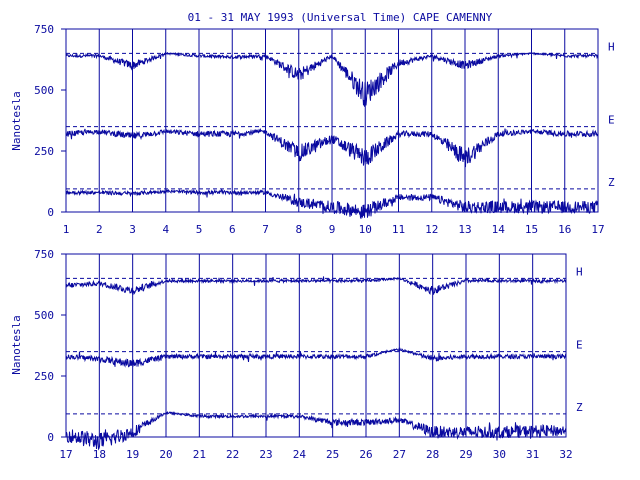 The height and width of the screenshot is (480, 640). What do you see at coordinates (265, 229) in the screenshot?
I see `x-tick-label: 7` at bounding box center [265, 229].